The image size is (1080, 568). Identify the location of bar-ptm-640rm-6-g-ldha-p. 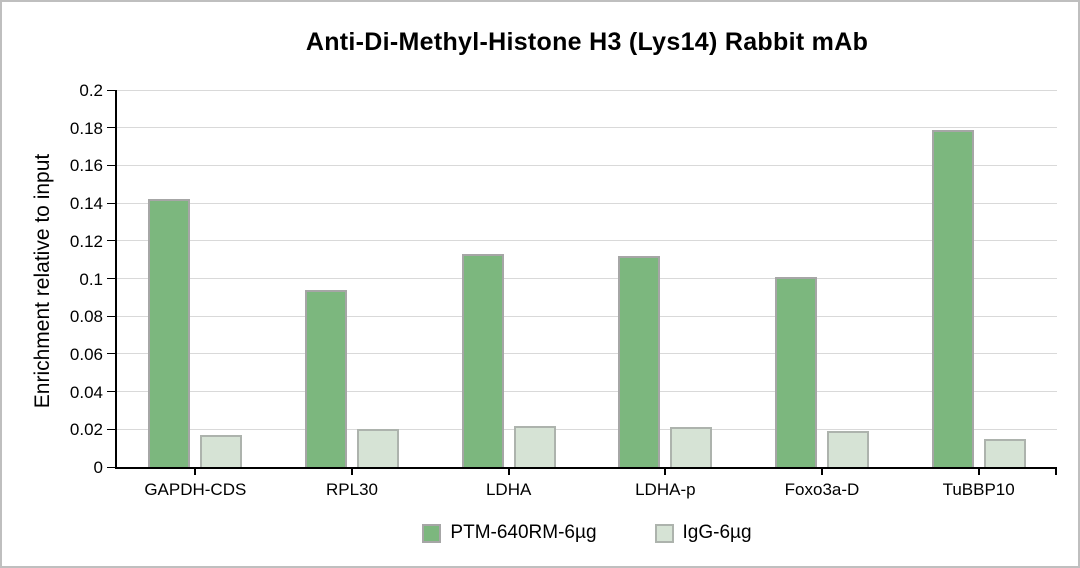
(639, 361).